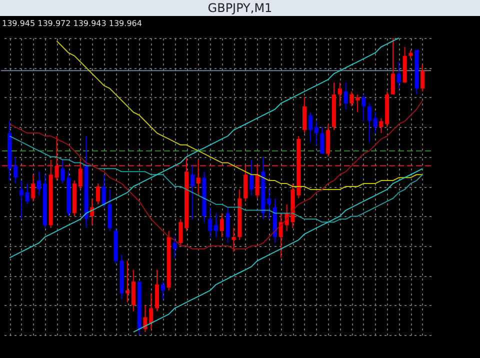 This screenshot has height=358, width=480. What do you see at coordinates (72, 23) in the screenshot?
I see `text: 139.945 139.972 139.943 139.964` at bounding box center [72, 23].